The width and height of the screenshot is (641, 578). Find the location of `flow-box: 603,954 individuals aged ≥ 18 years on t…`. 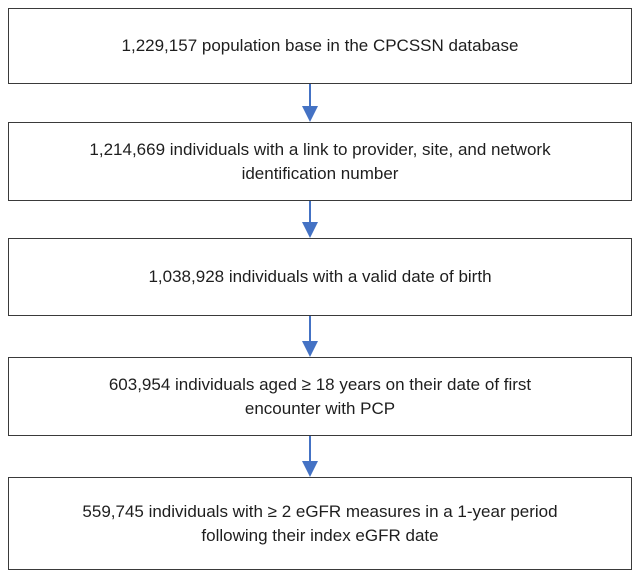

flow-box: 603,954 individuals aged ≥ 18 years on t… is located at coordinates (320, 396).